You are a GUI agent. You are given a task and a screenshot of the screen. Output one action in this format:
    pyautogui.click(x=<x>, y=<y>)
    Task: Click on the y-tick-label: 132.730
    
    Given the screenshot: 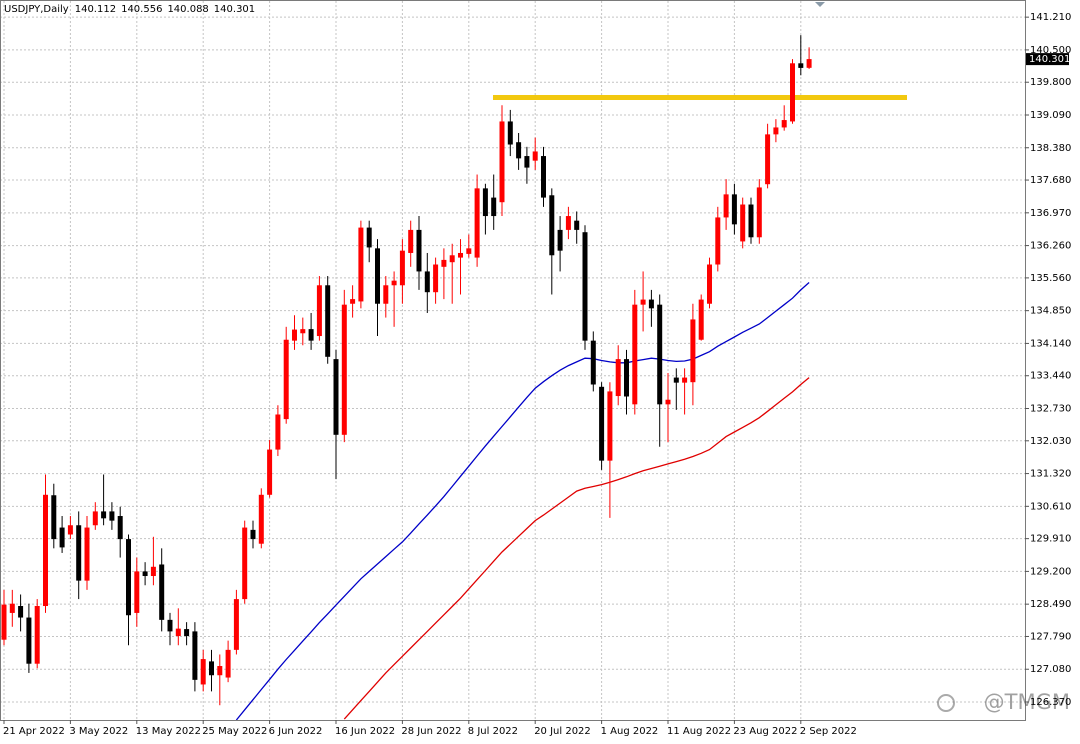 What is the action you would take?
    pyautogui.click(x=1050, y=408)
    